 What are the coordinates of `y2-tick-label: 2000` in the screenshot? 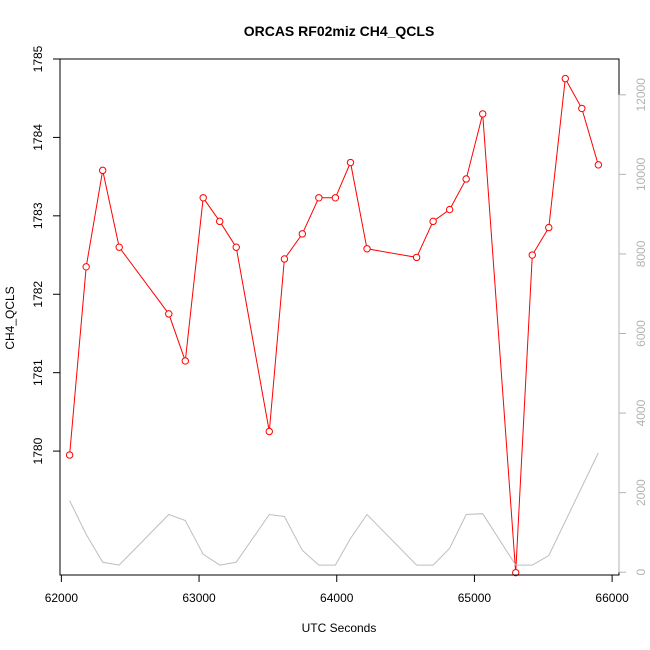 It's located at (641, 492).